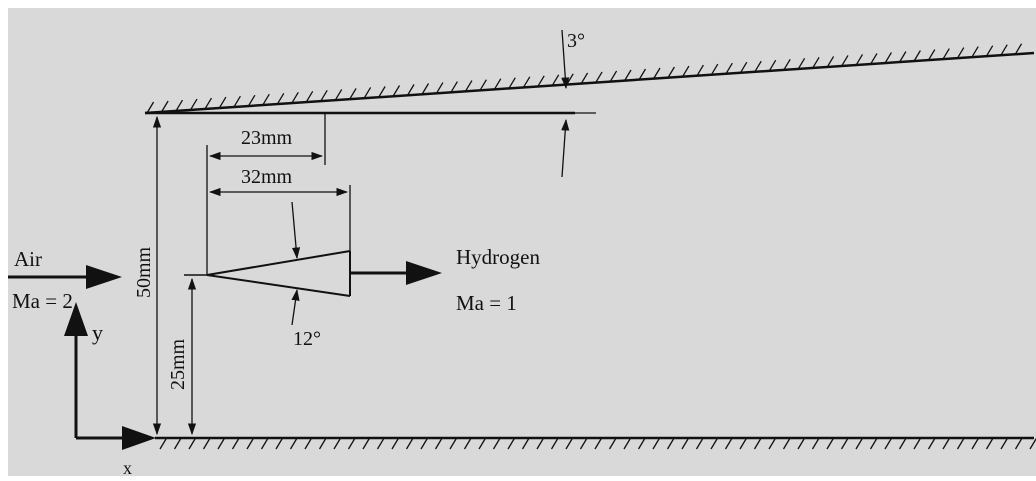 The height and width of the screenshot is (481, 1036). I want to click on axis-x-label: x, so click(127, 468).